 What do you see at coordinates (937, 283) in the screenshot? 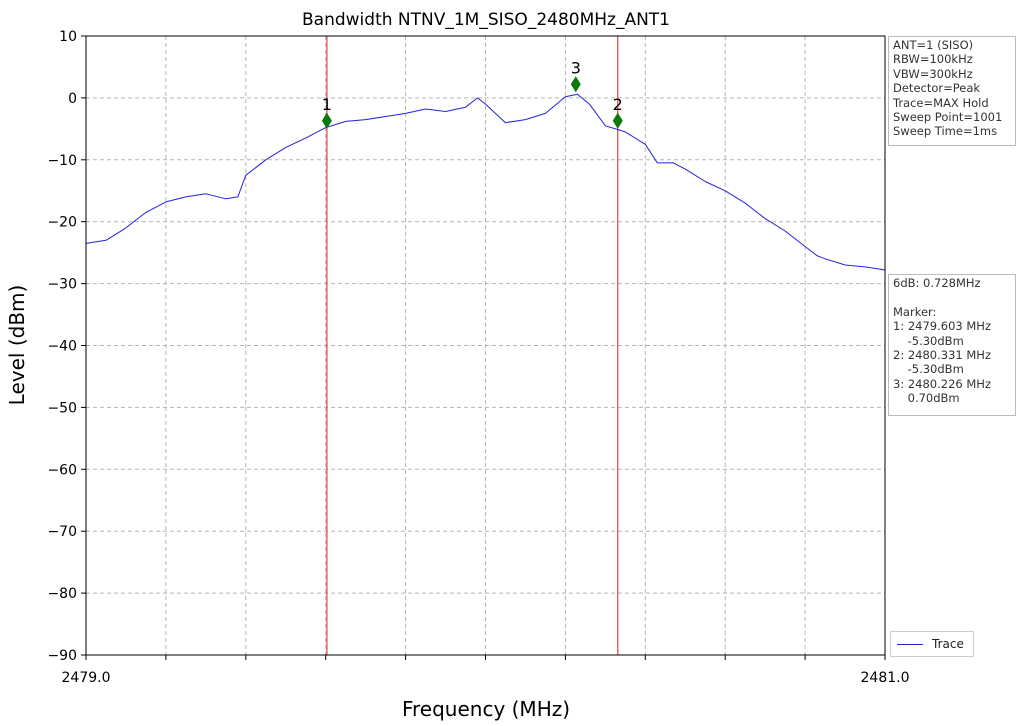
I see `marker-info-line: 6dB: 0.728MHz` at bounding box center [937, 283].